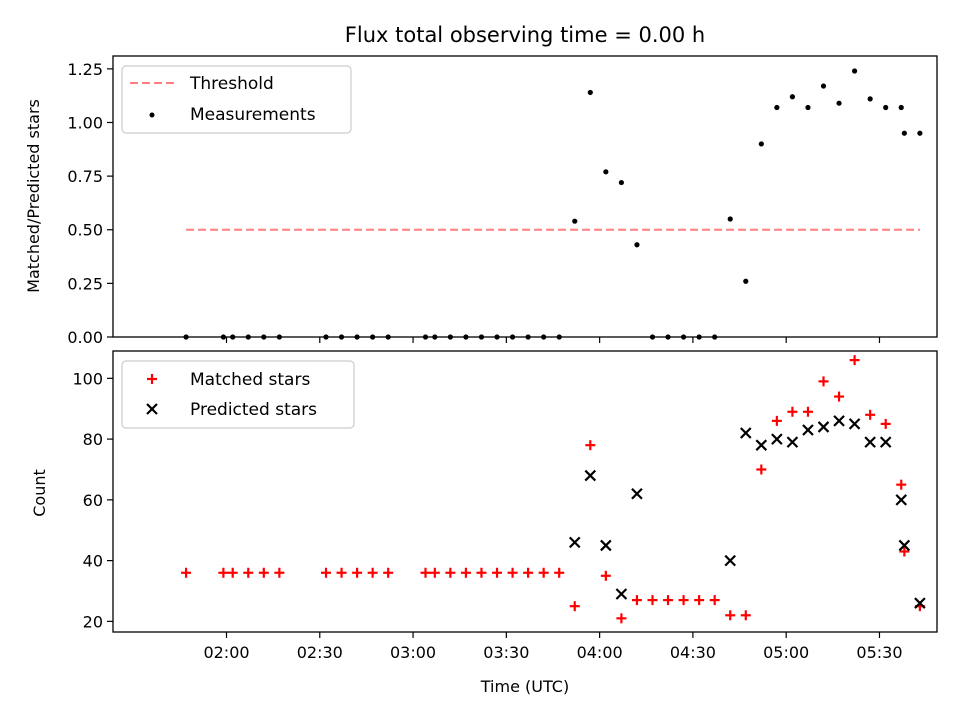 Image resolution: width=960 pixels, height=720 pixels. Describe the element at coordinates (93, 439) in the screenshot. I see `bottom-y-tick-label: 80` at that location.